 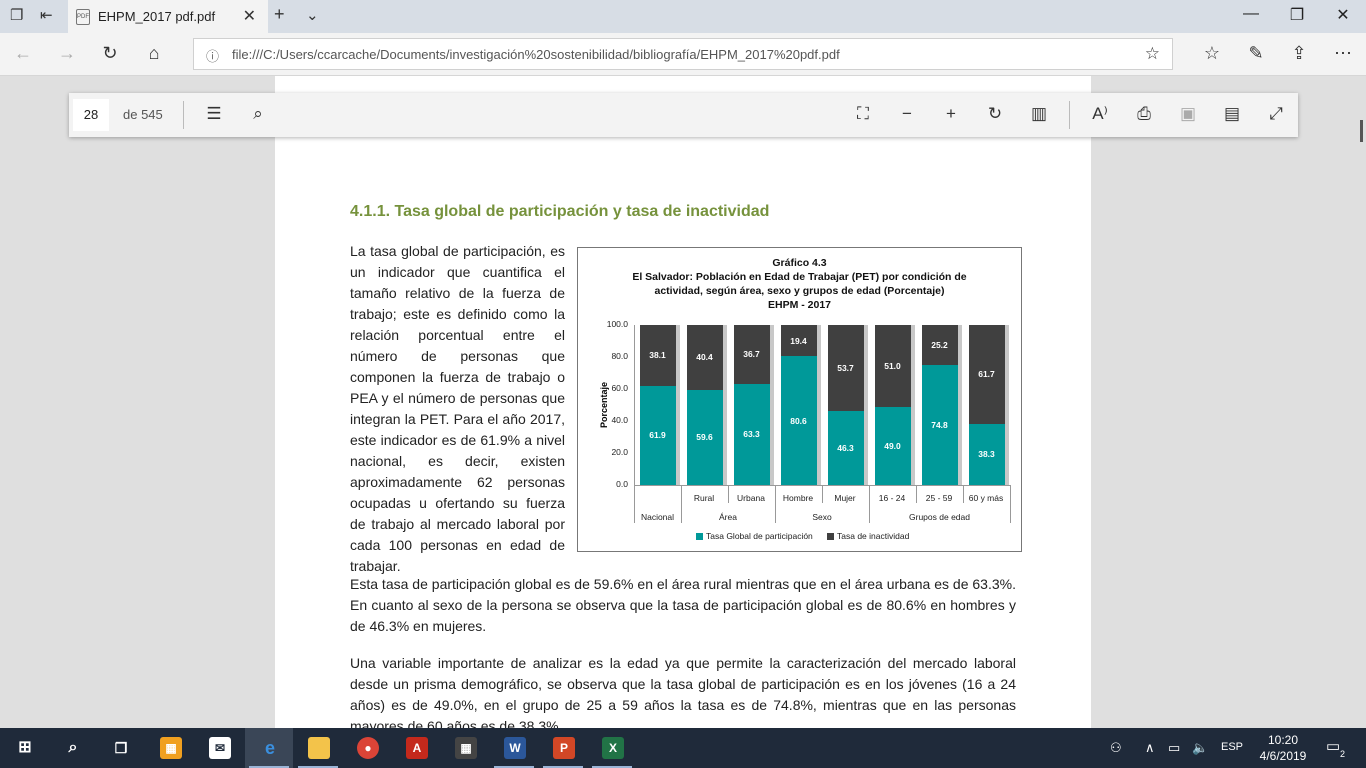 I want to click on edge-button: e, so click(x=269, y=748).